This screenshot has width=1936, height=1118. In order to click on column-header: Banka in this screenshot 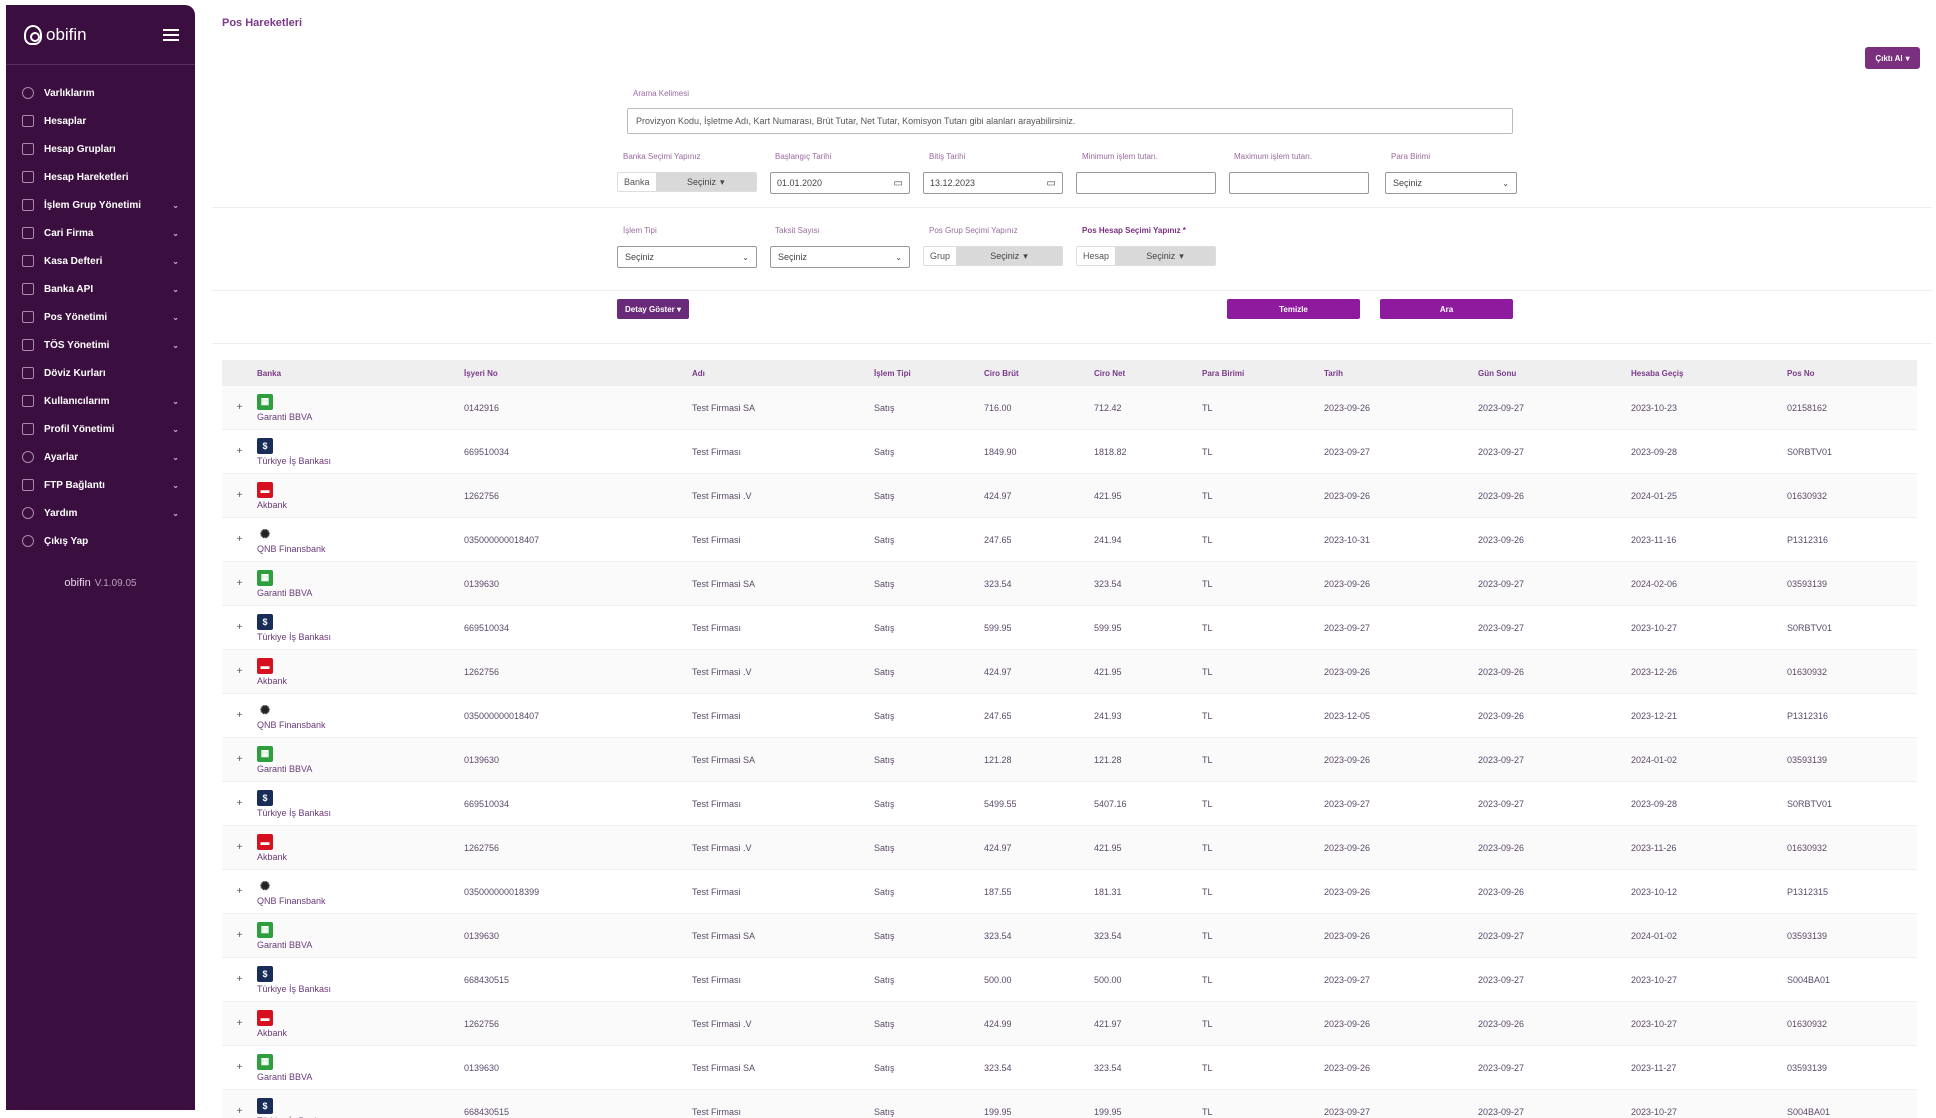, I will do `click(269, 373)`.